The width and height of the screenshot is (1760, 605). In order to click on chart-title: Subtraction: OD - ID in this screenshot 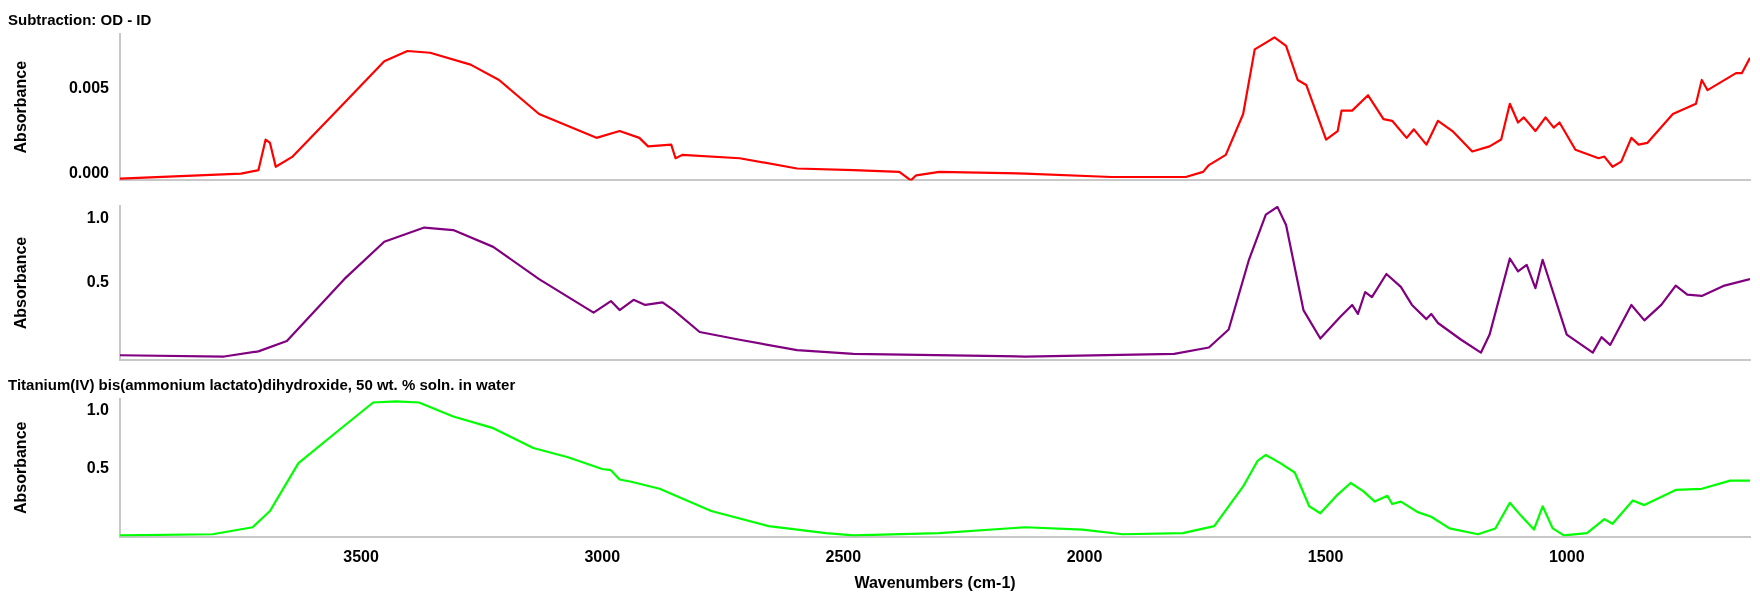, I will do `click(80, 20)`.